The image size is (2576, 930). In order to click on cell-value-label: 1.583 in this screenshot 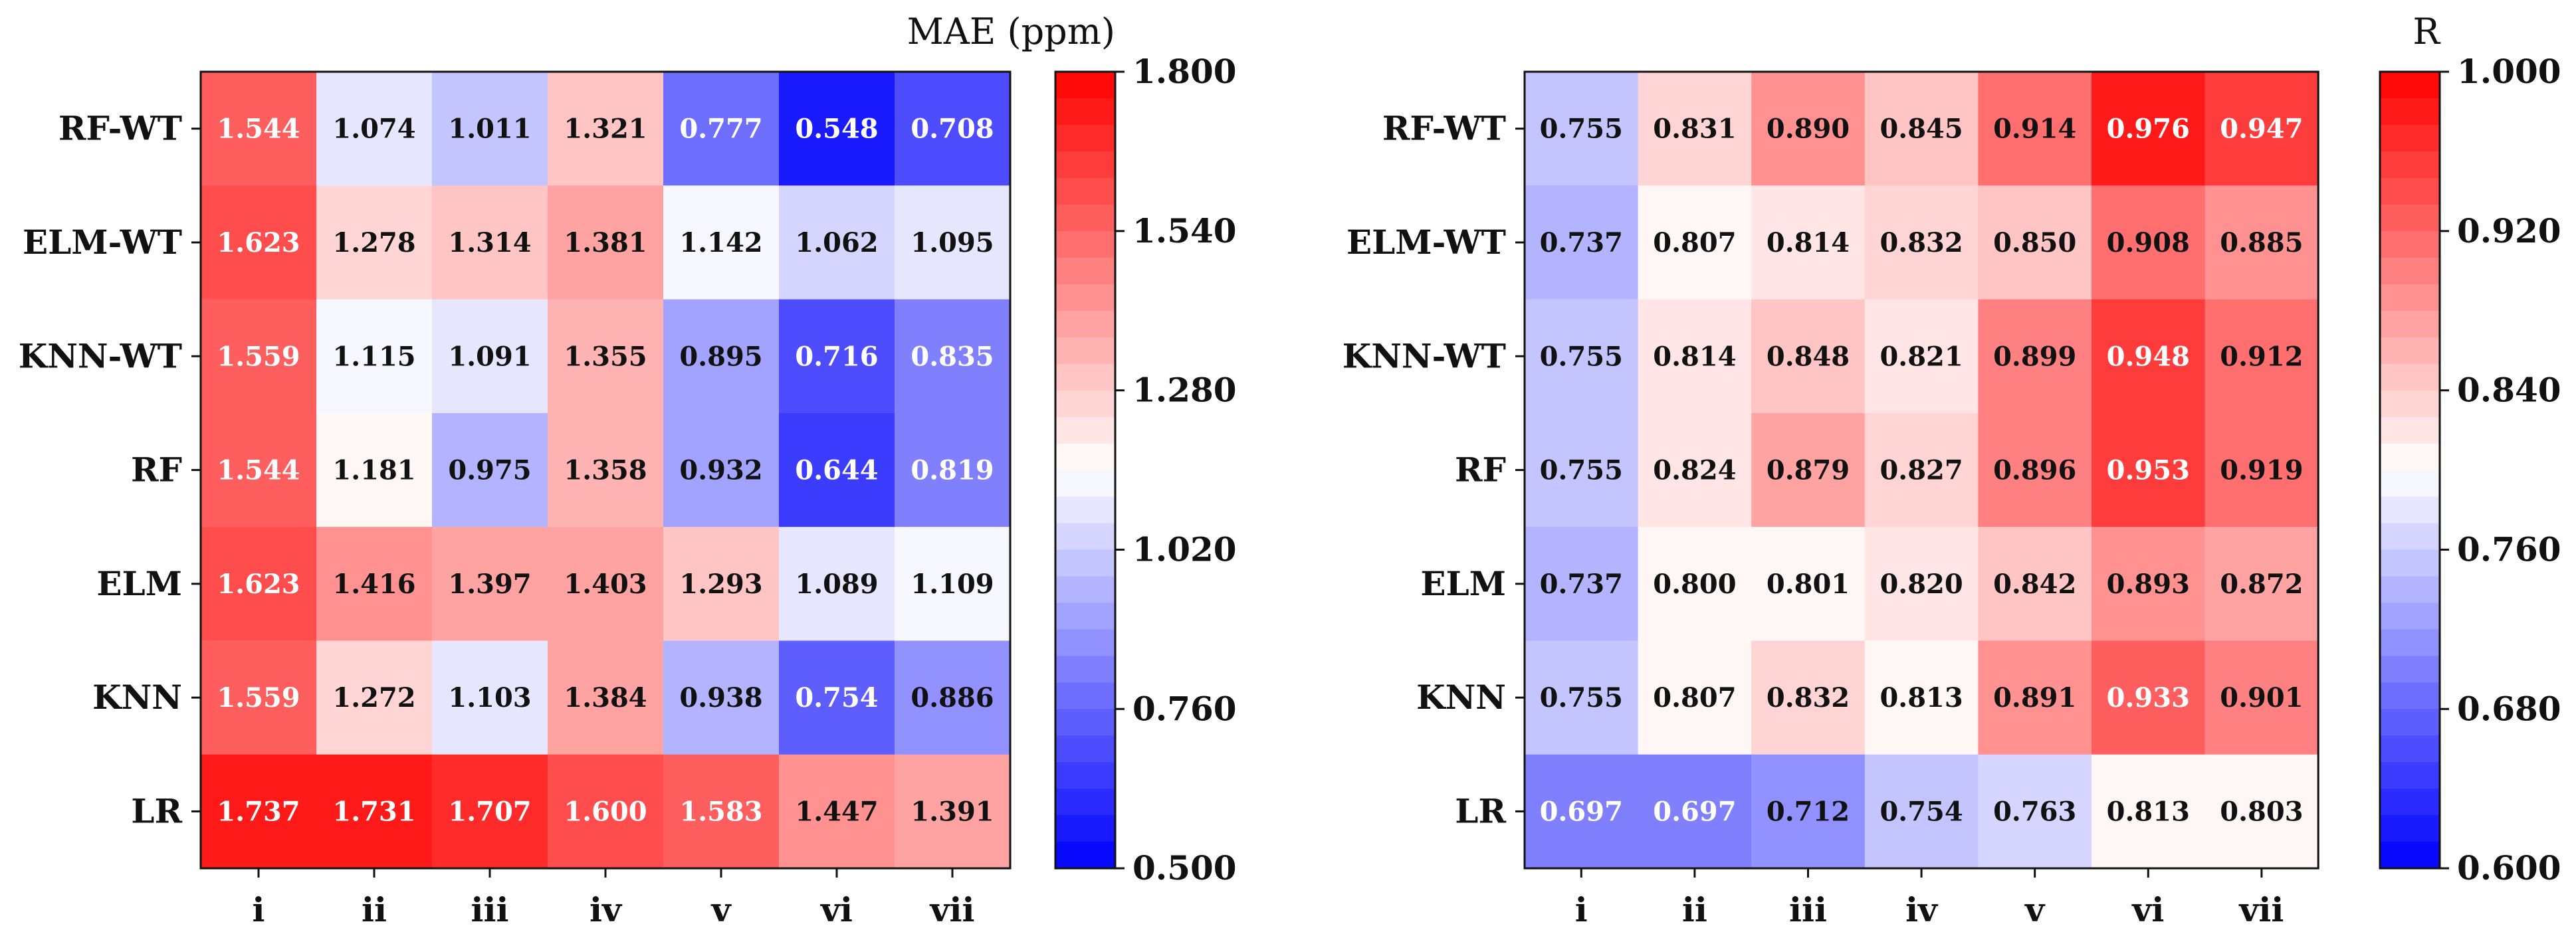, I will do `click(720, 811)`.